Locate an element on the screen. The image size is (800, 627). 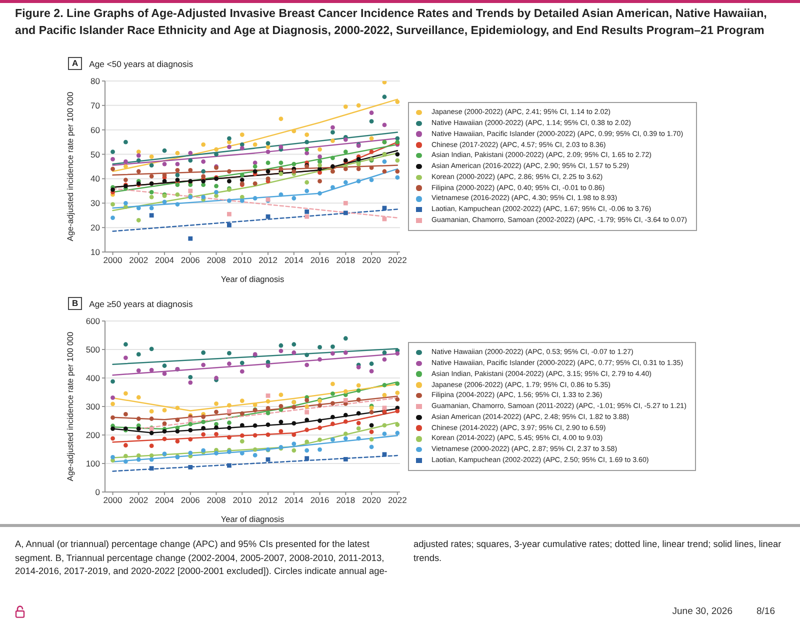
y-tick-label: 70 is located at coordinates (95, 105).